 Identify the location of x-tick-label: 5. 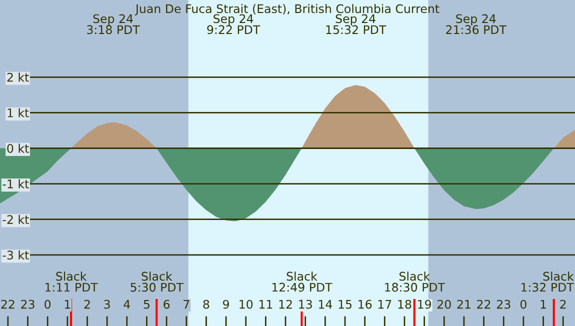
(147, 304).